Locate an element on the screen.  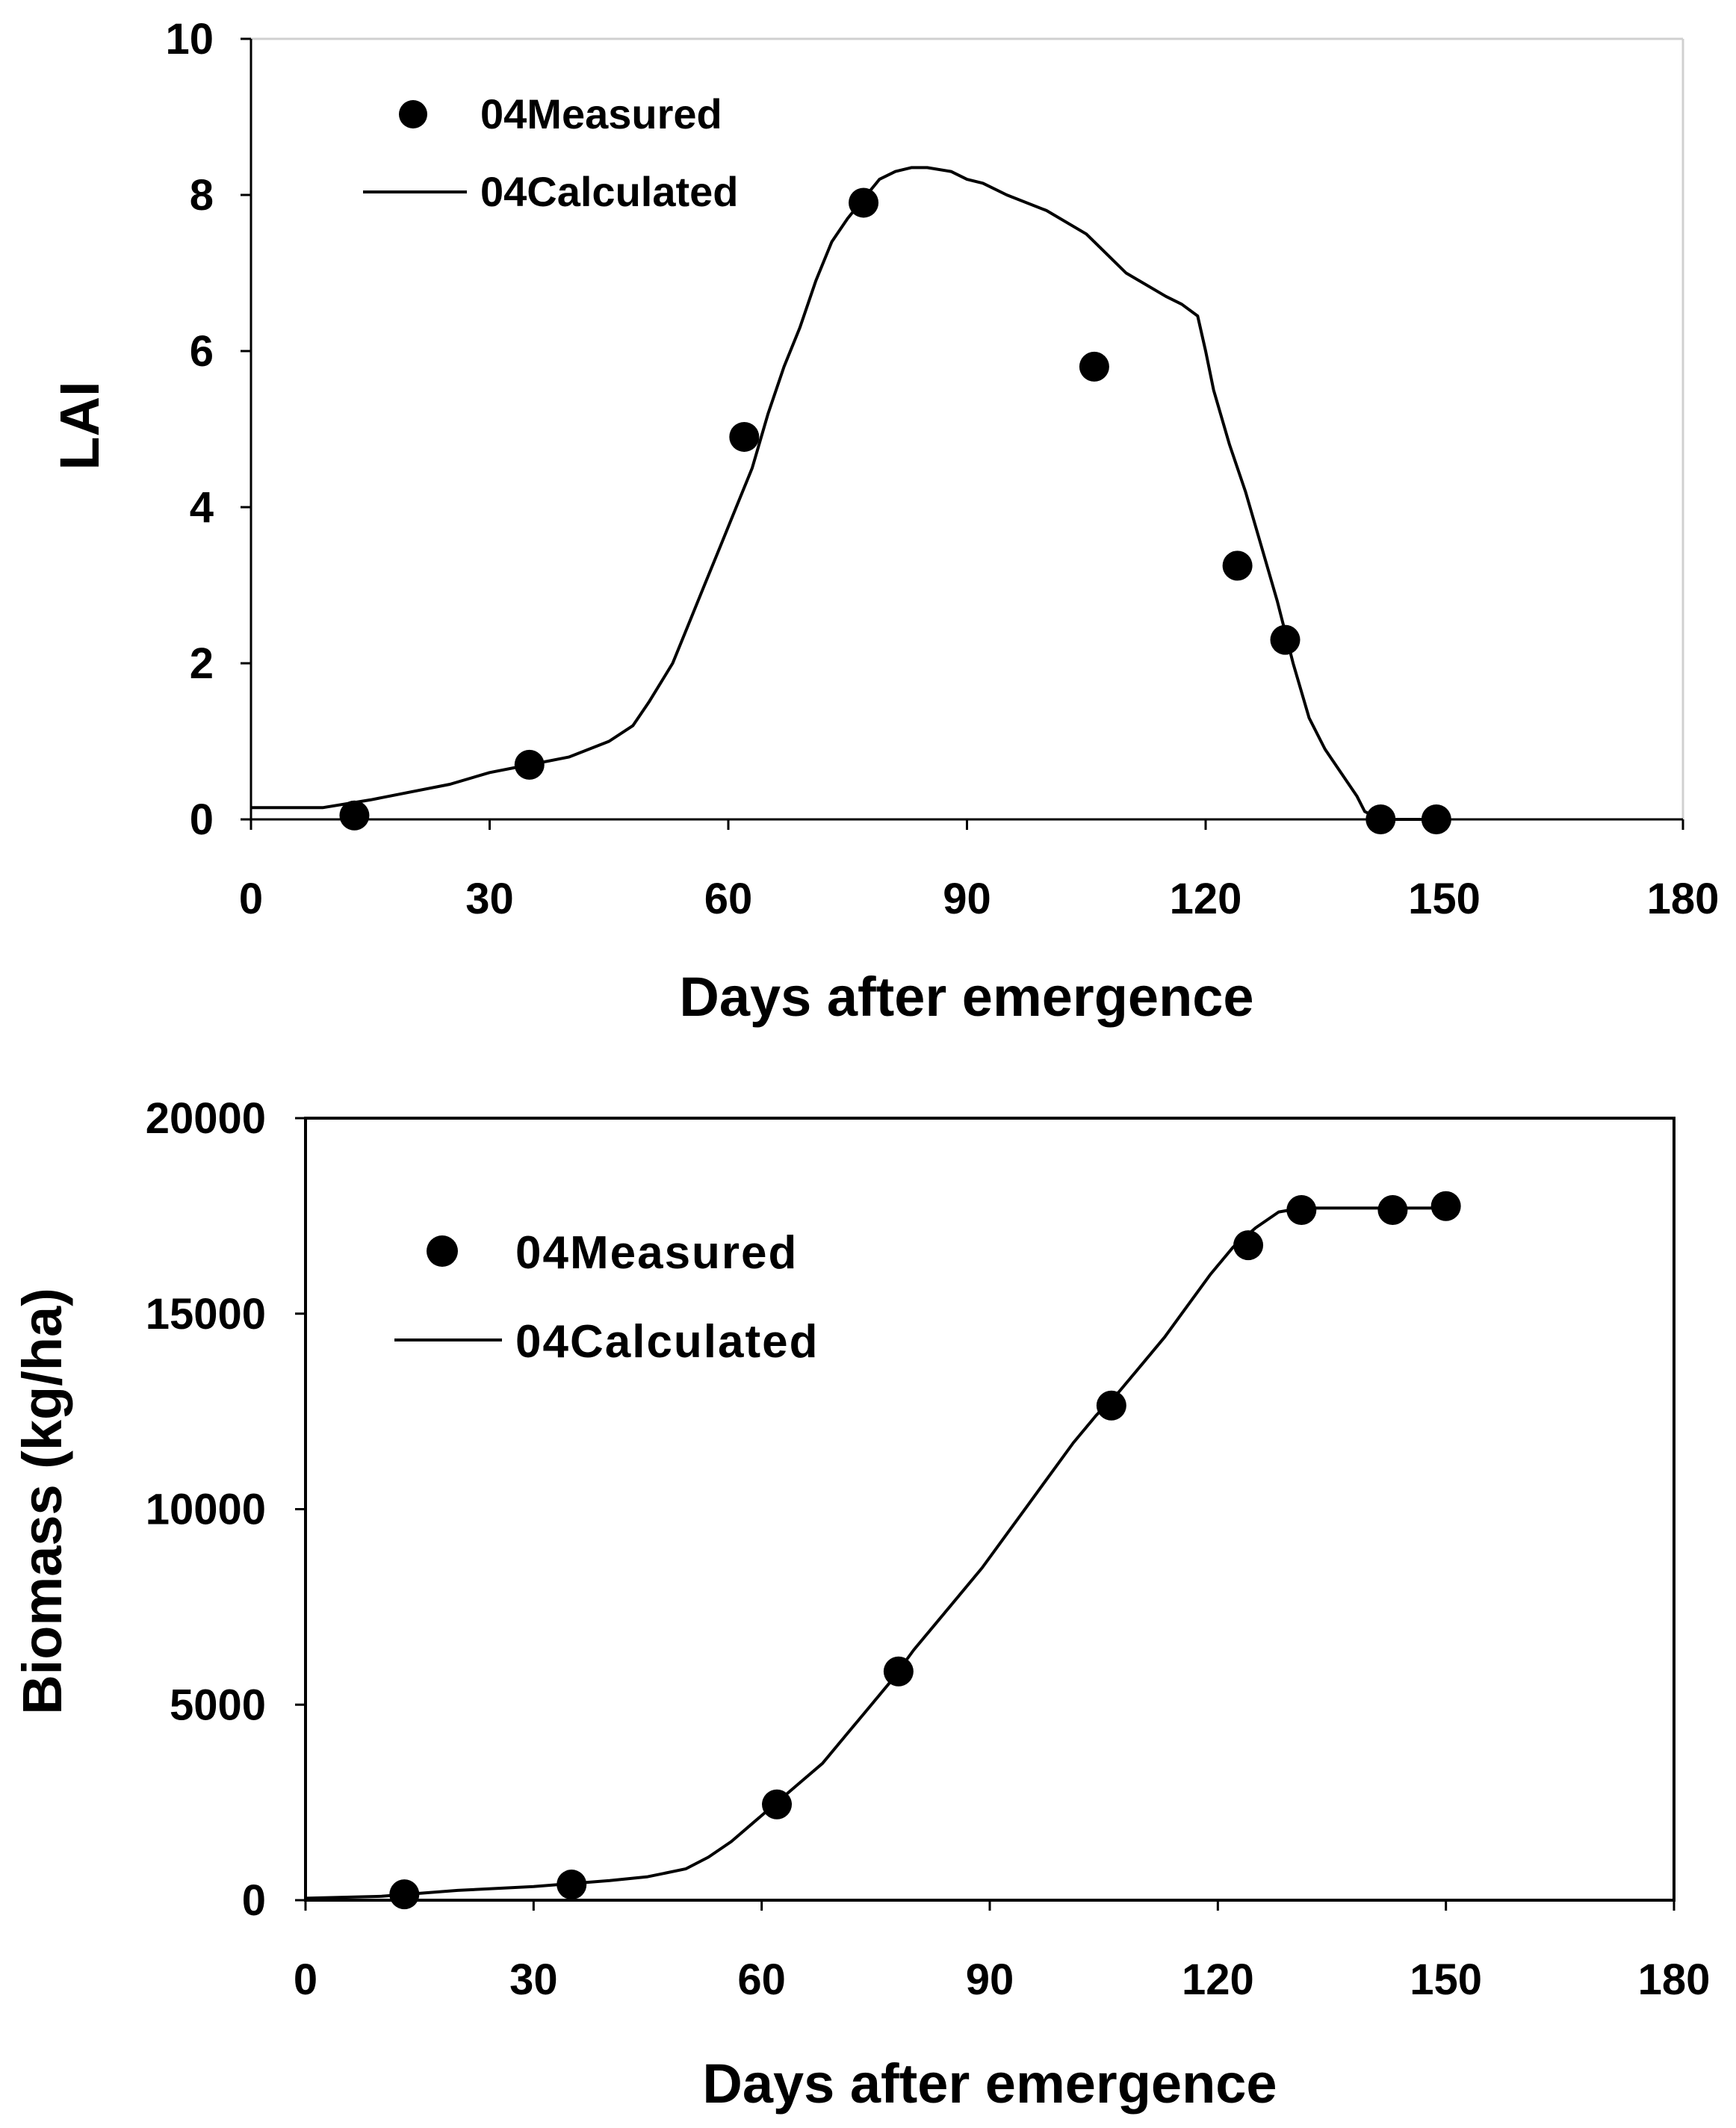
biomass-y-tick-label: 10000 is located at coordinates (206, 1510).